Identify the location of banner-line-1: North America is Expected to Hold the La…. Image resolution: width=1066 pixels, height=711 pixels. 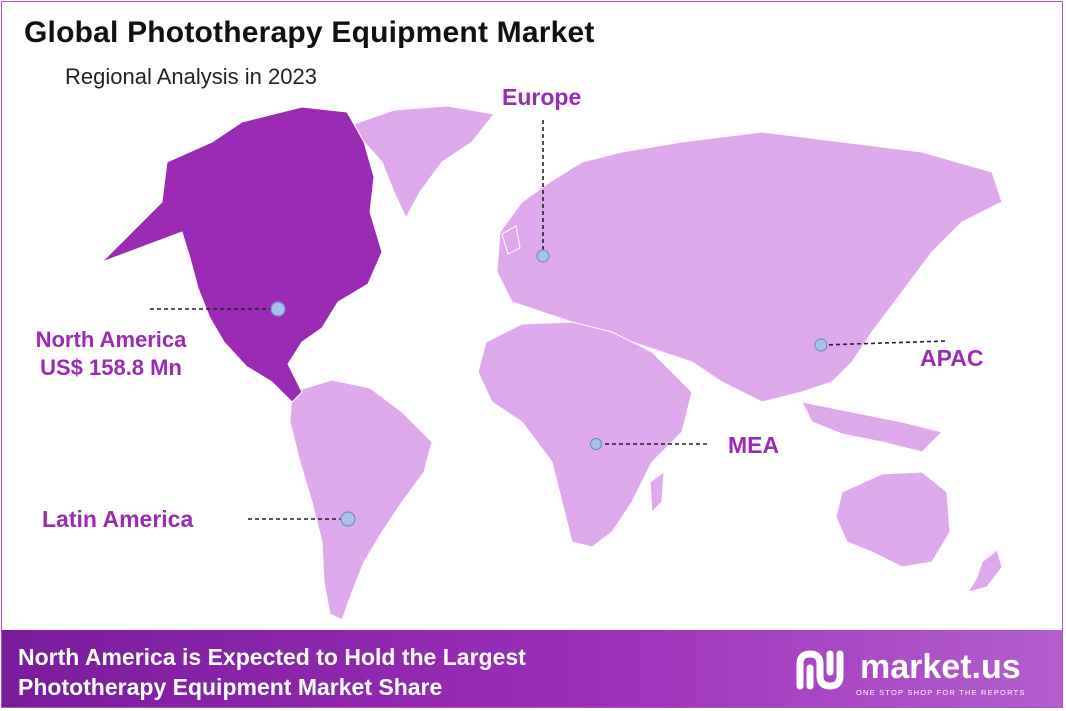
(272, 657).